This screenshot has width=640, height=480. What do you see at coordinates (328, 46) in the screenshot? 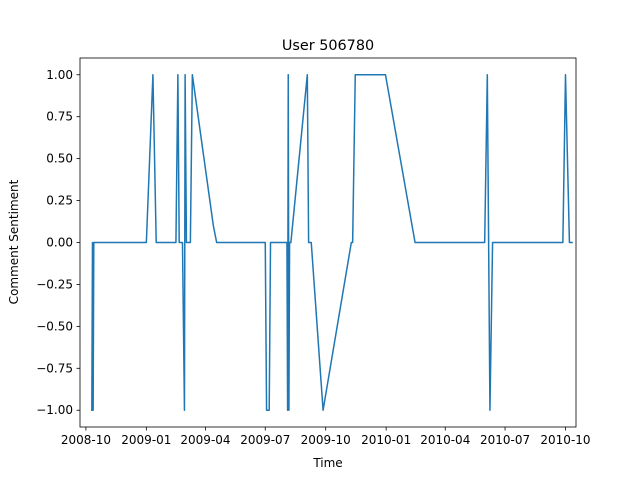
I see `chart-title: User 506780` at bounding box center [328, 46].